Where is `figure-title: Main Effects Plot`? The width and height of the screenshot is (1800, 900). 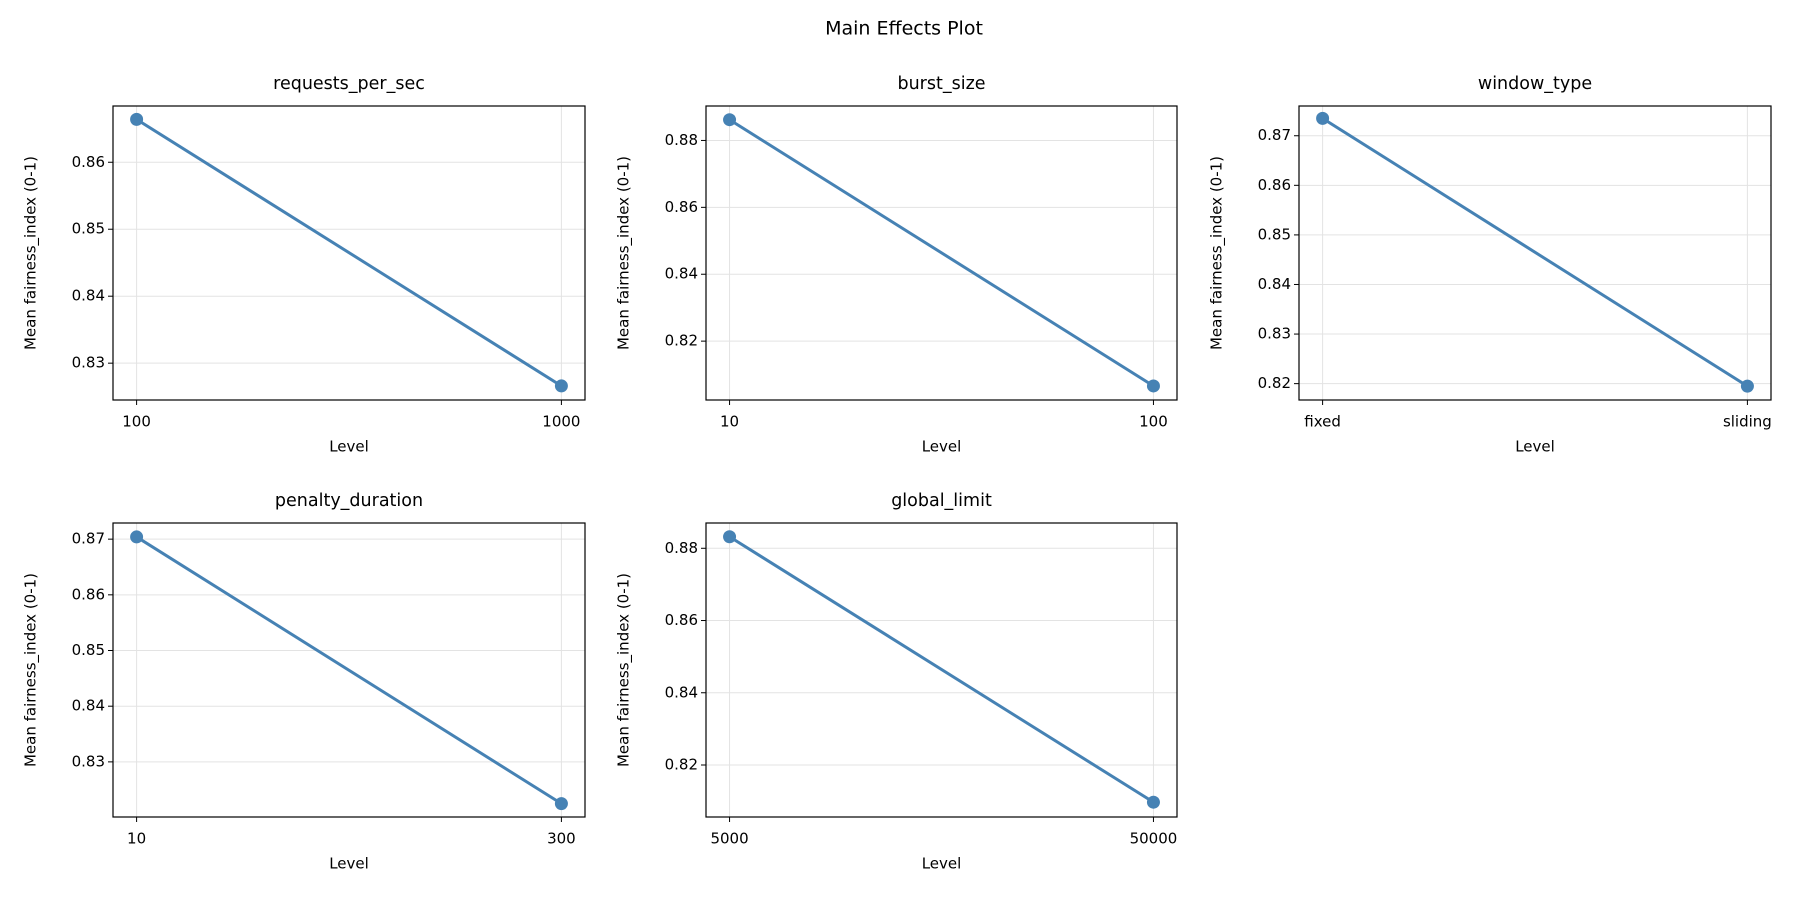 figure-title: Main Effects Plot is located at coordinates (904, 29).